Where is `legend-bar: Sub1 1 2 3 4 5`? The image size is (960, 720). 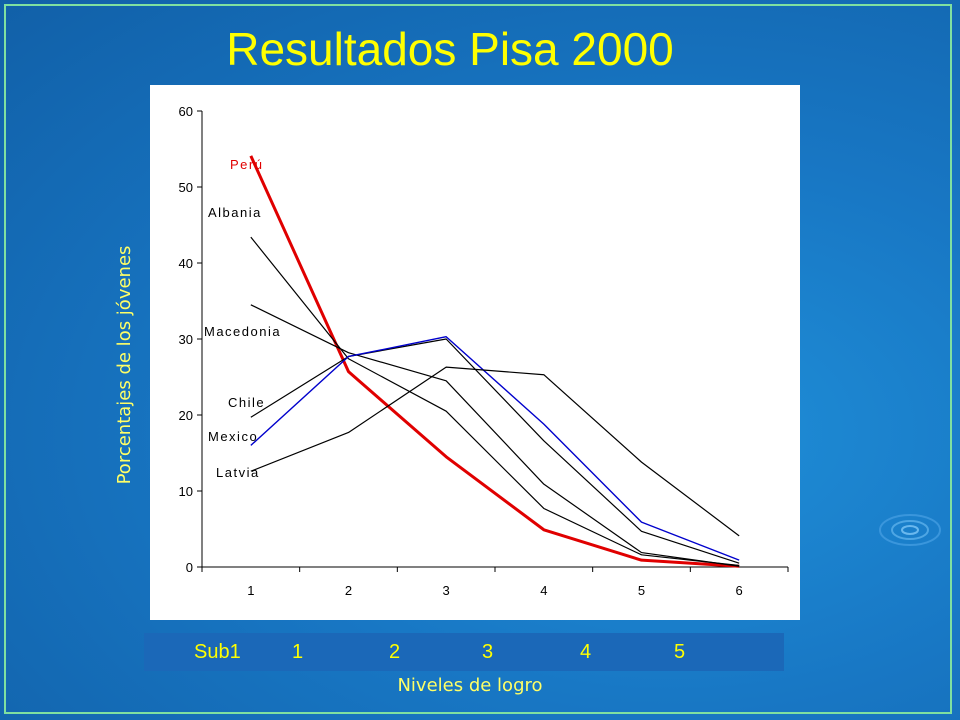
legend-bar: Sub1 1 2 3 4 5 is located at coordinates (464, 652).